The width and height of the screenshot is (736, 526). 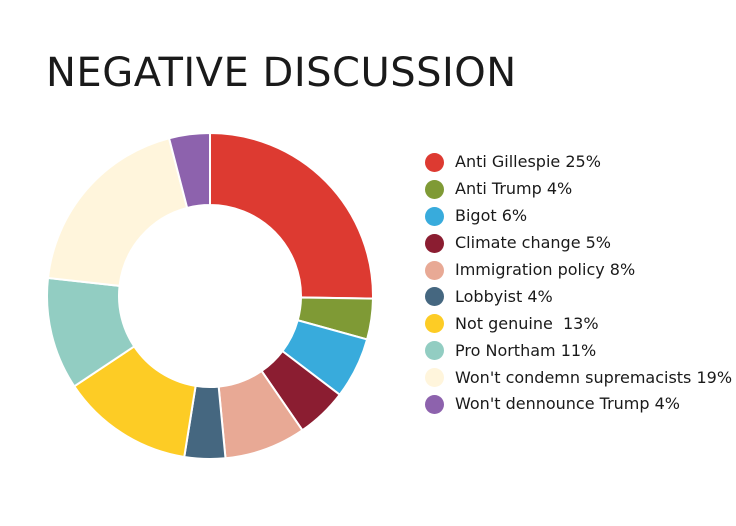 What do you see at coordinates (578, 216) in the screenshot?
I see `legend-item: Bigot 6%` at bounding box center [578, 216].